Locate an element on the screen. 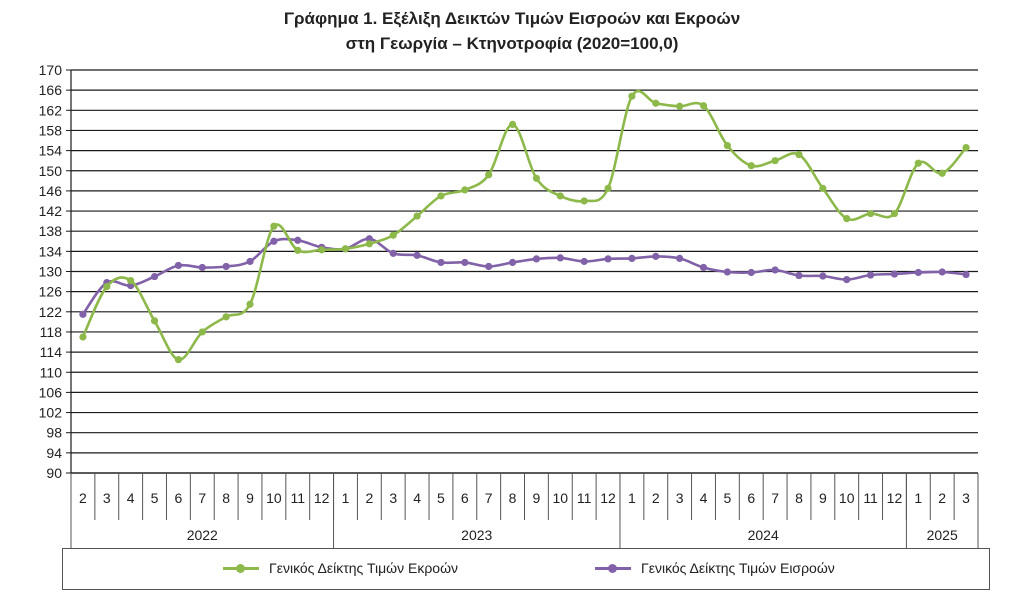 The image size is (1024, 605). legend-swatch-inputs is located at coordinates (613, 568).